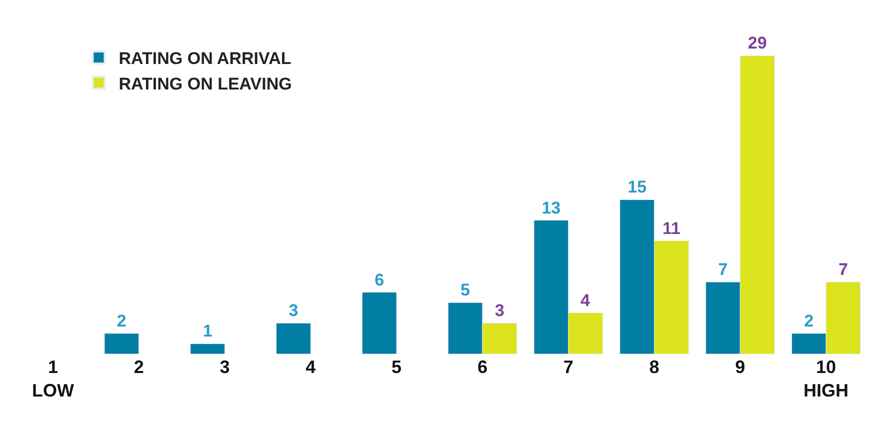  What do you see at coordinates (568, 367) in the screenshot?
I see `x-tick-label: 7` at bounding box center [568, 367].